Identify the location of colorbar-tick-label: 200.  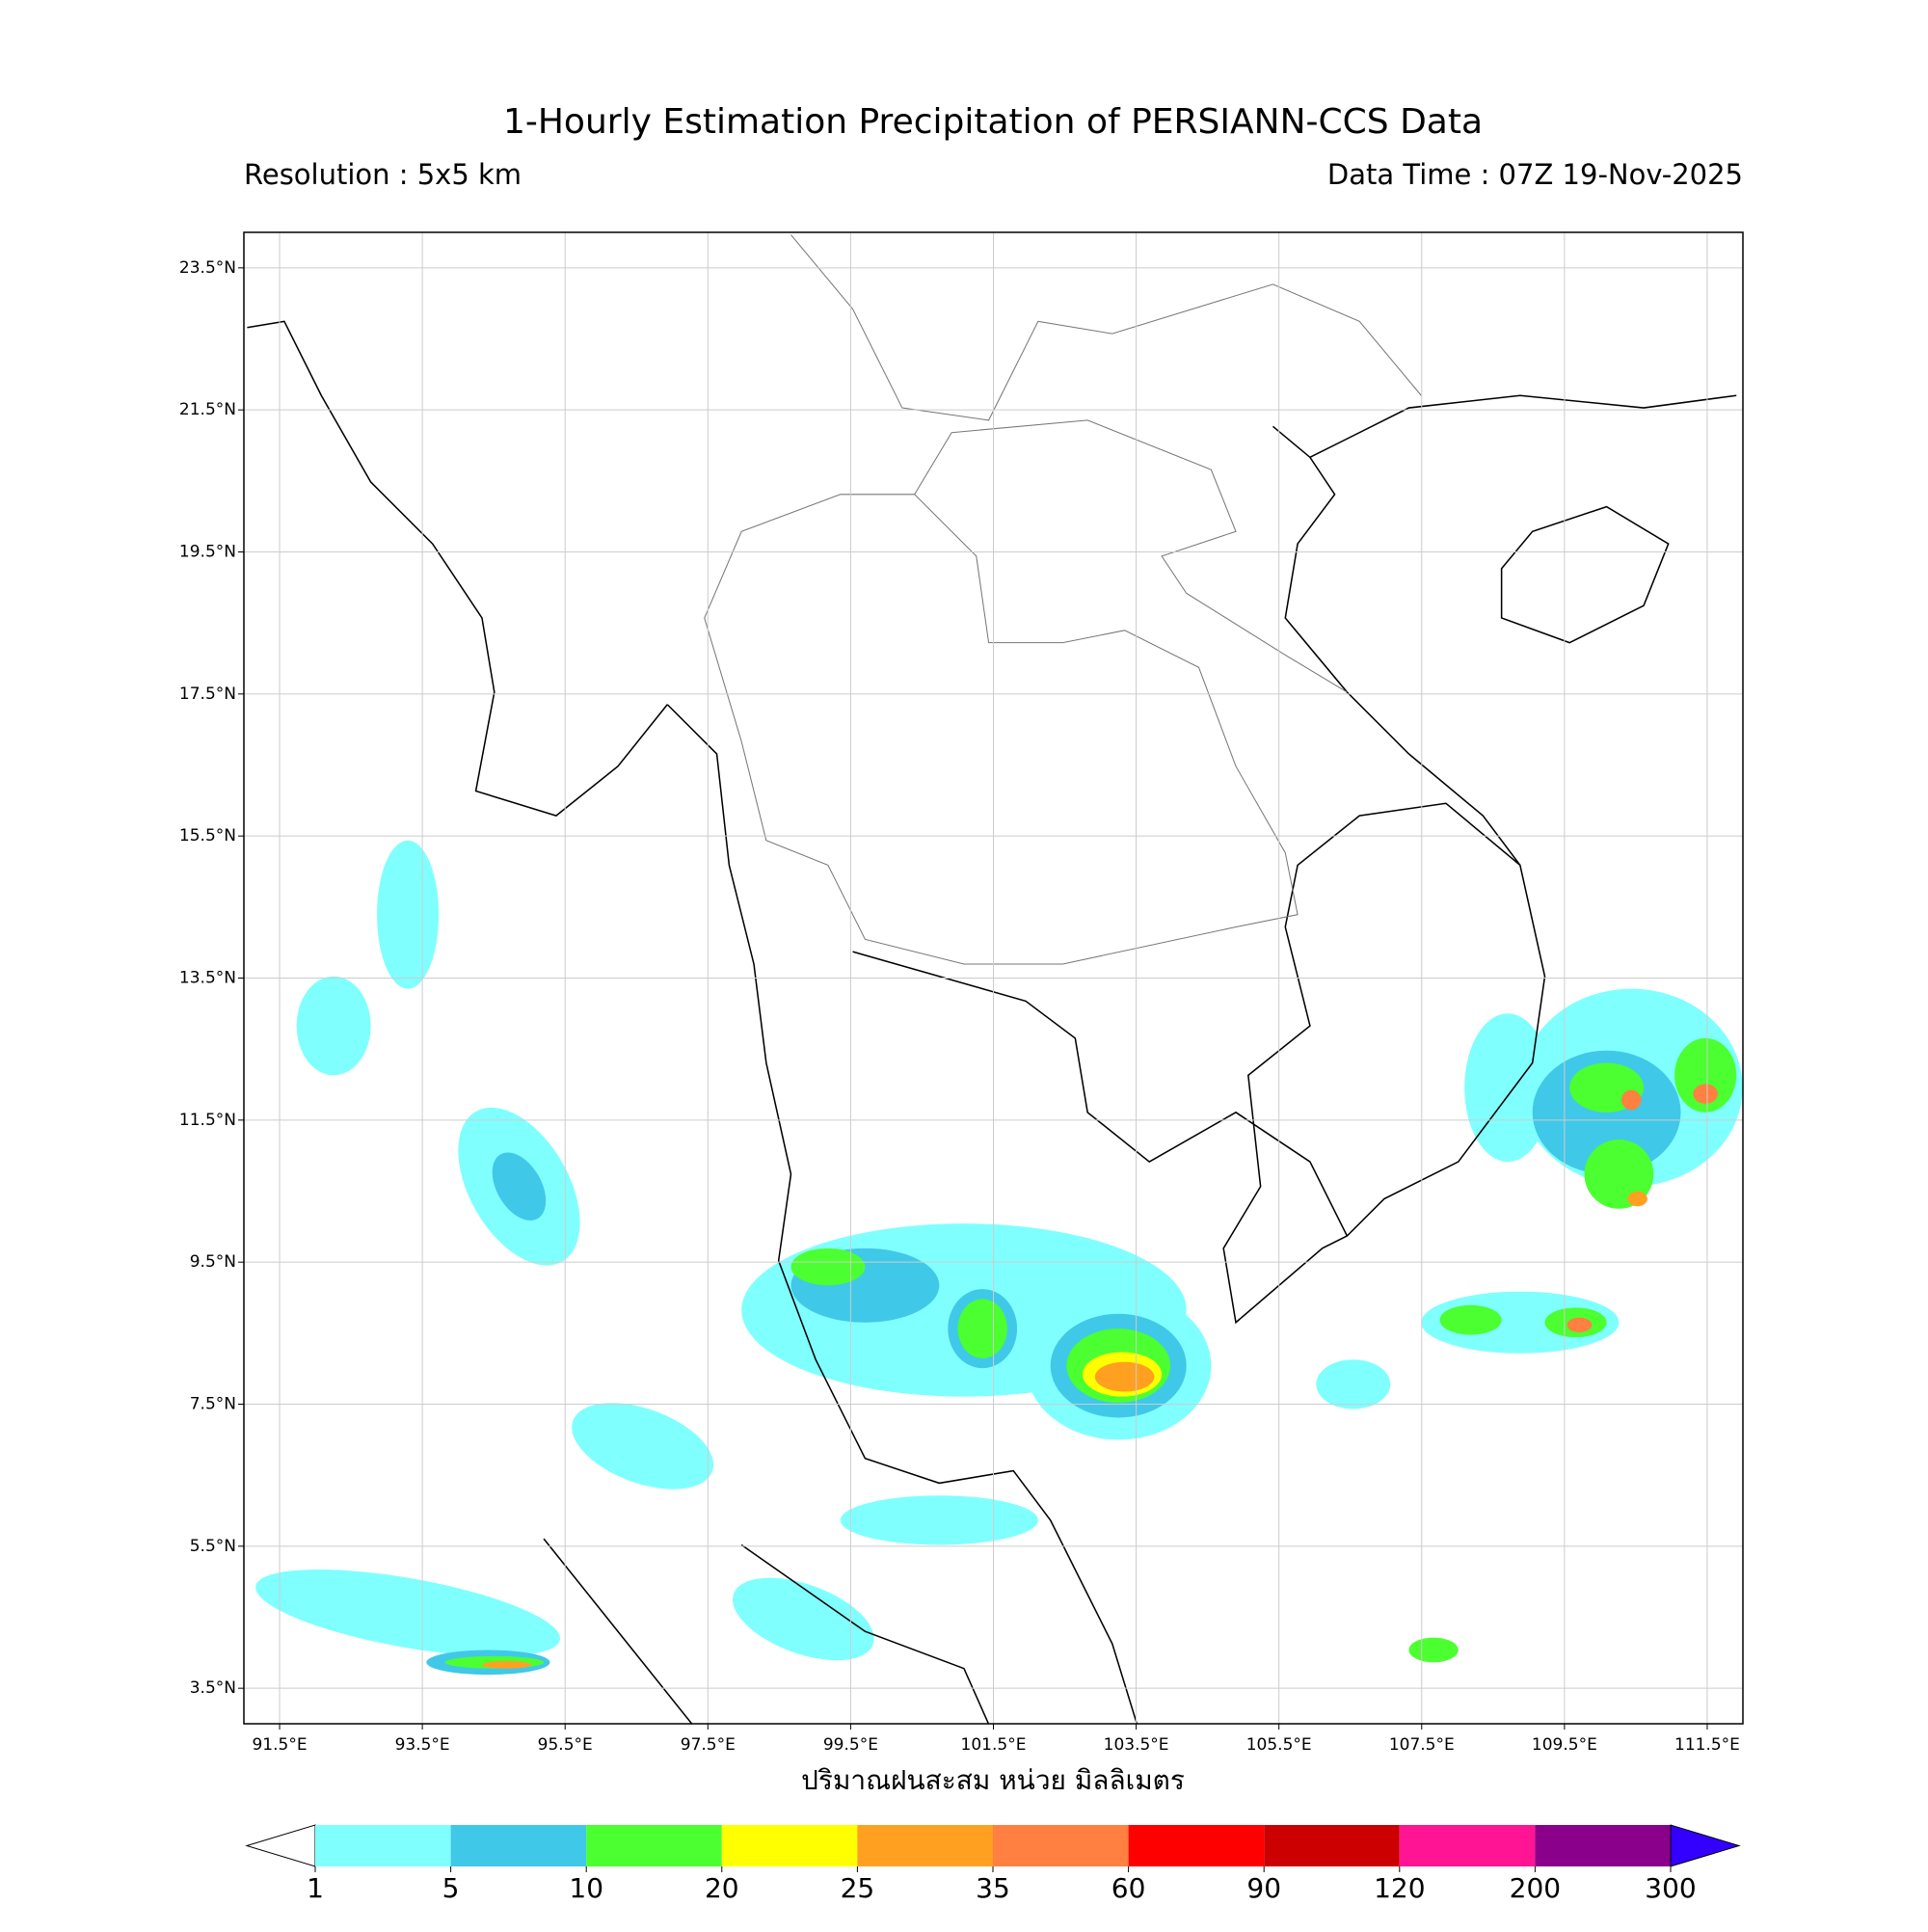
(1536, 1888).